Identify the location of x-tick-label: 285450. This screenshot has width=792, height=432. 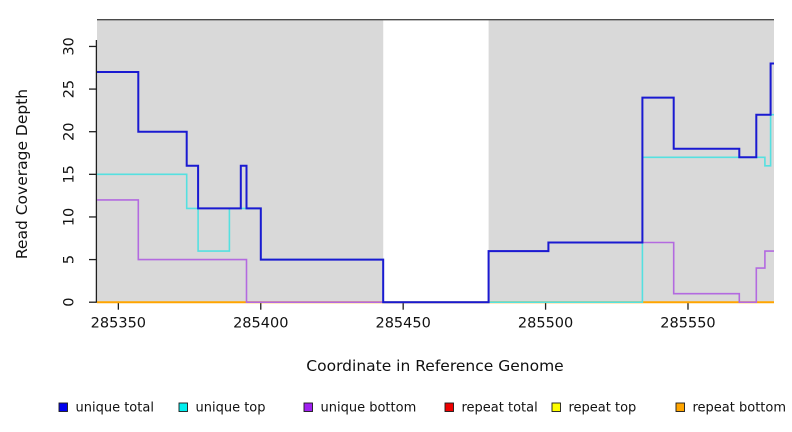
(402, 324).